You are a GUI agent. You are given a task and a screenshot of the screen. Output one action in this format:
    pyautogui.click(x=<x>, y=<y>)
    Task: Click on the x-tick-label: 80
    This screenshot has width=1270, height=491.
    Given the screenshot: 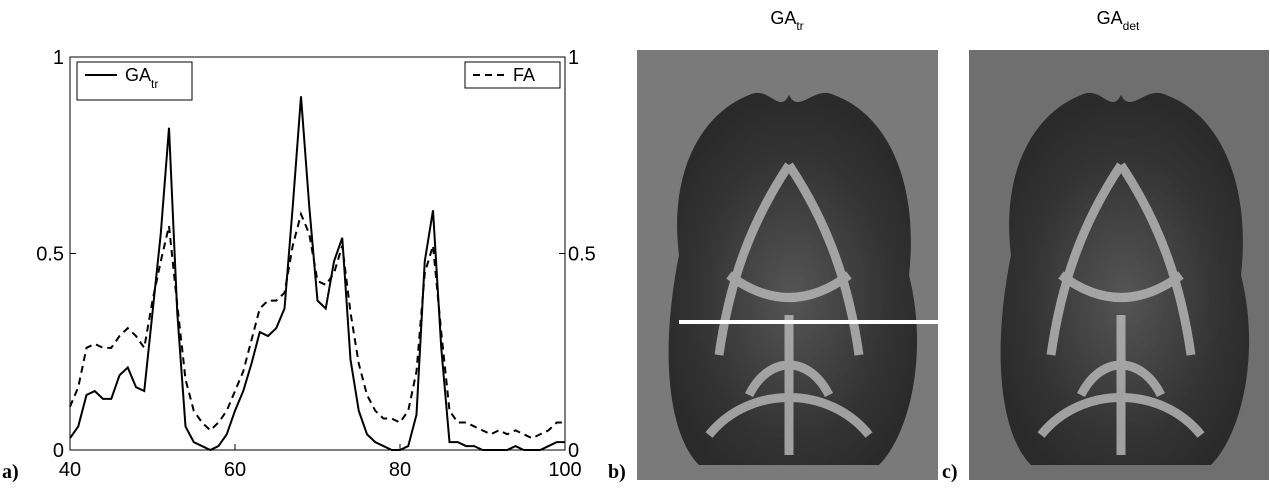 What is the action you would take?
    pyautogui.click(x=400, y=470)
    